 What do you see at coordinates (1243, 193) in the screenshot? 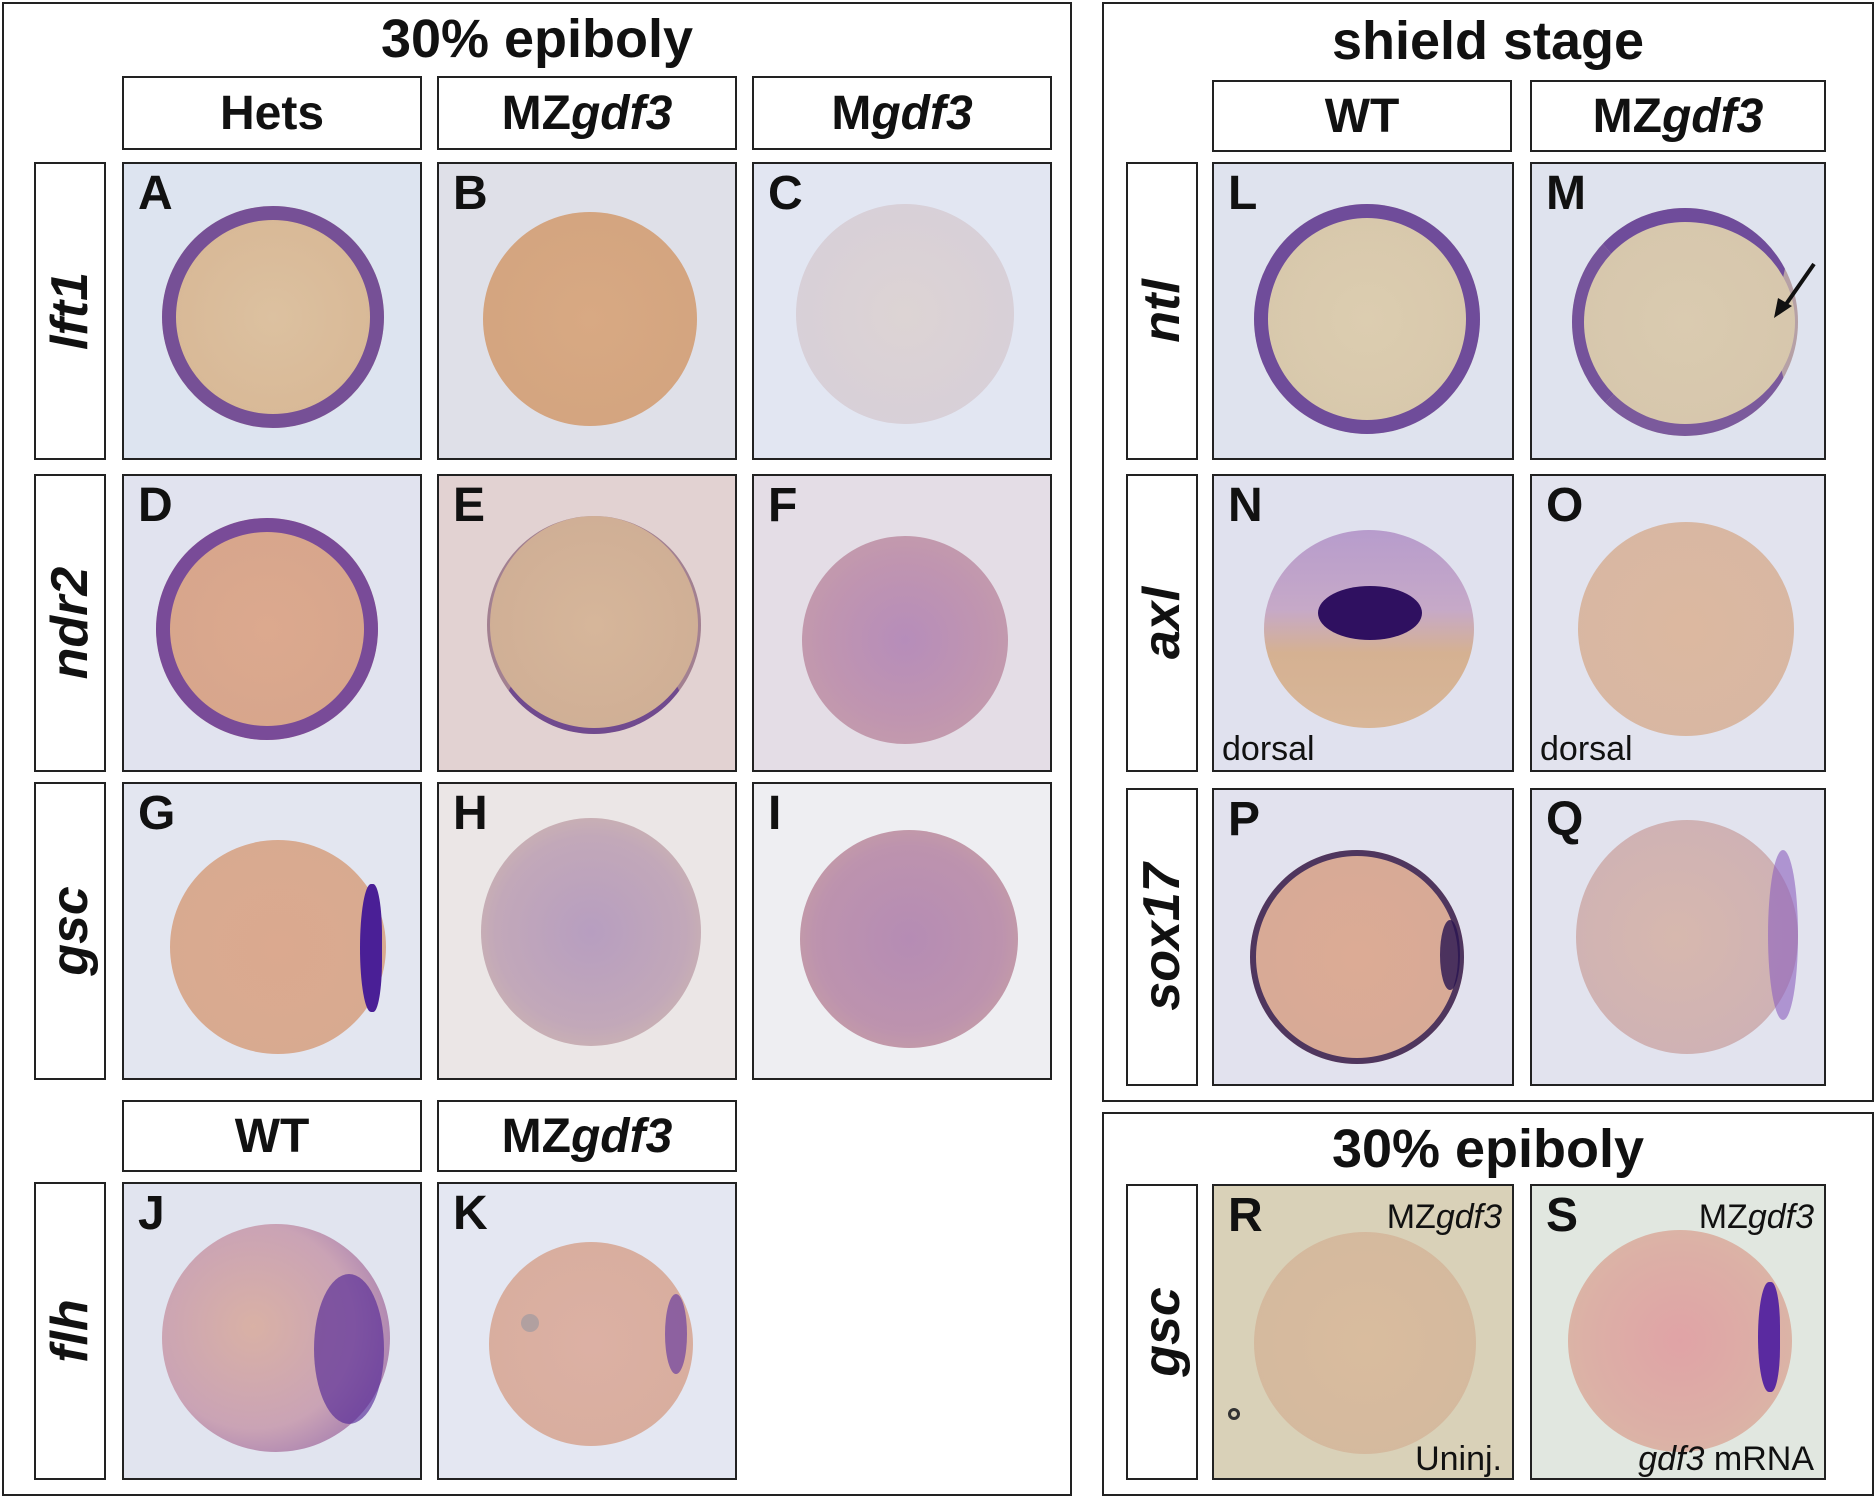
I see `panel-letter: L` at bounding box center [1243, 193].